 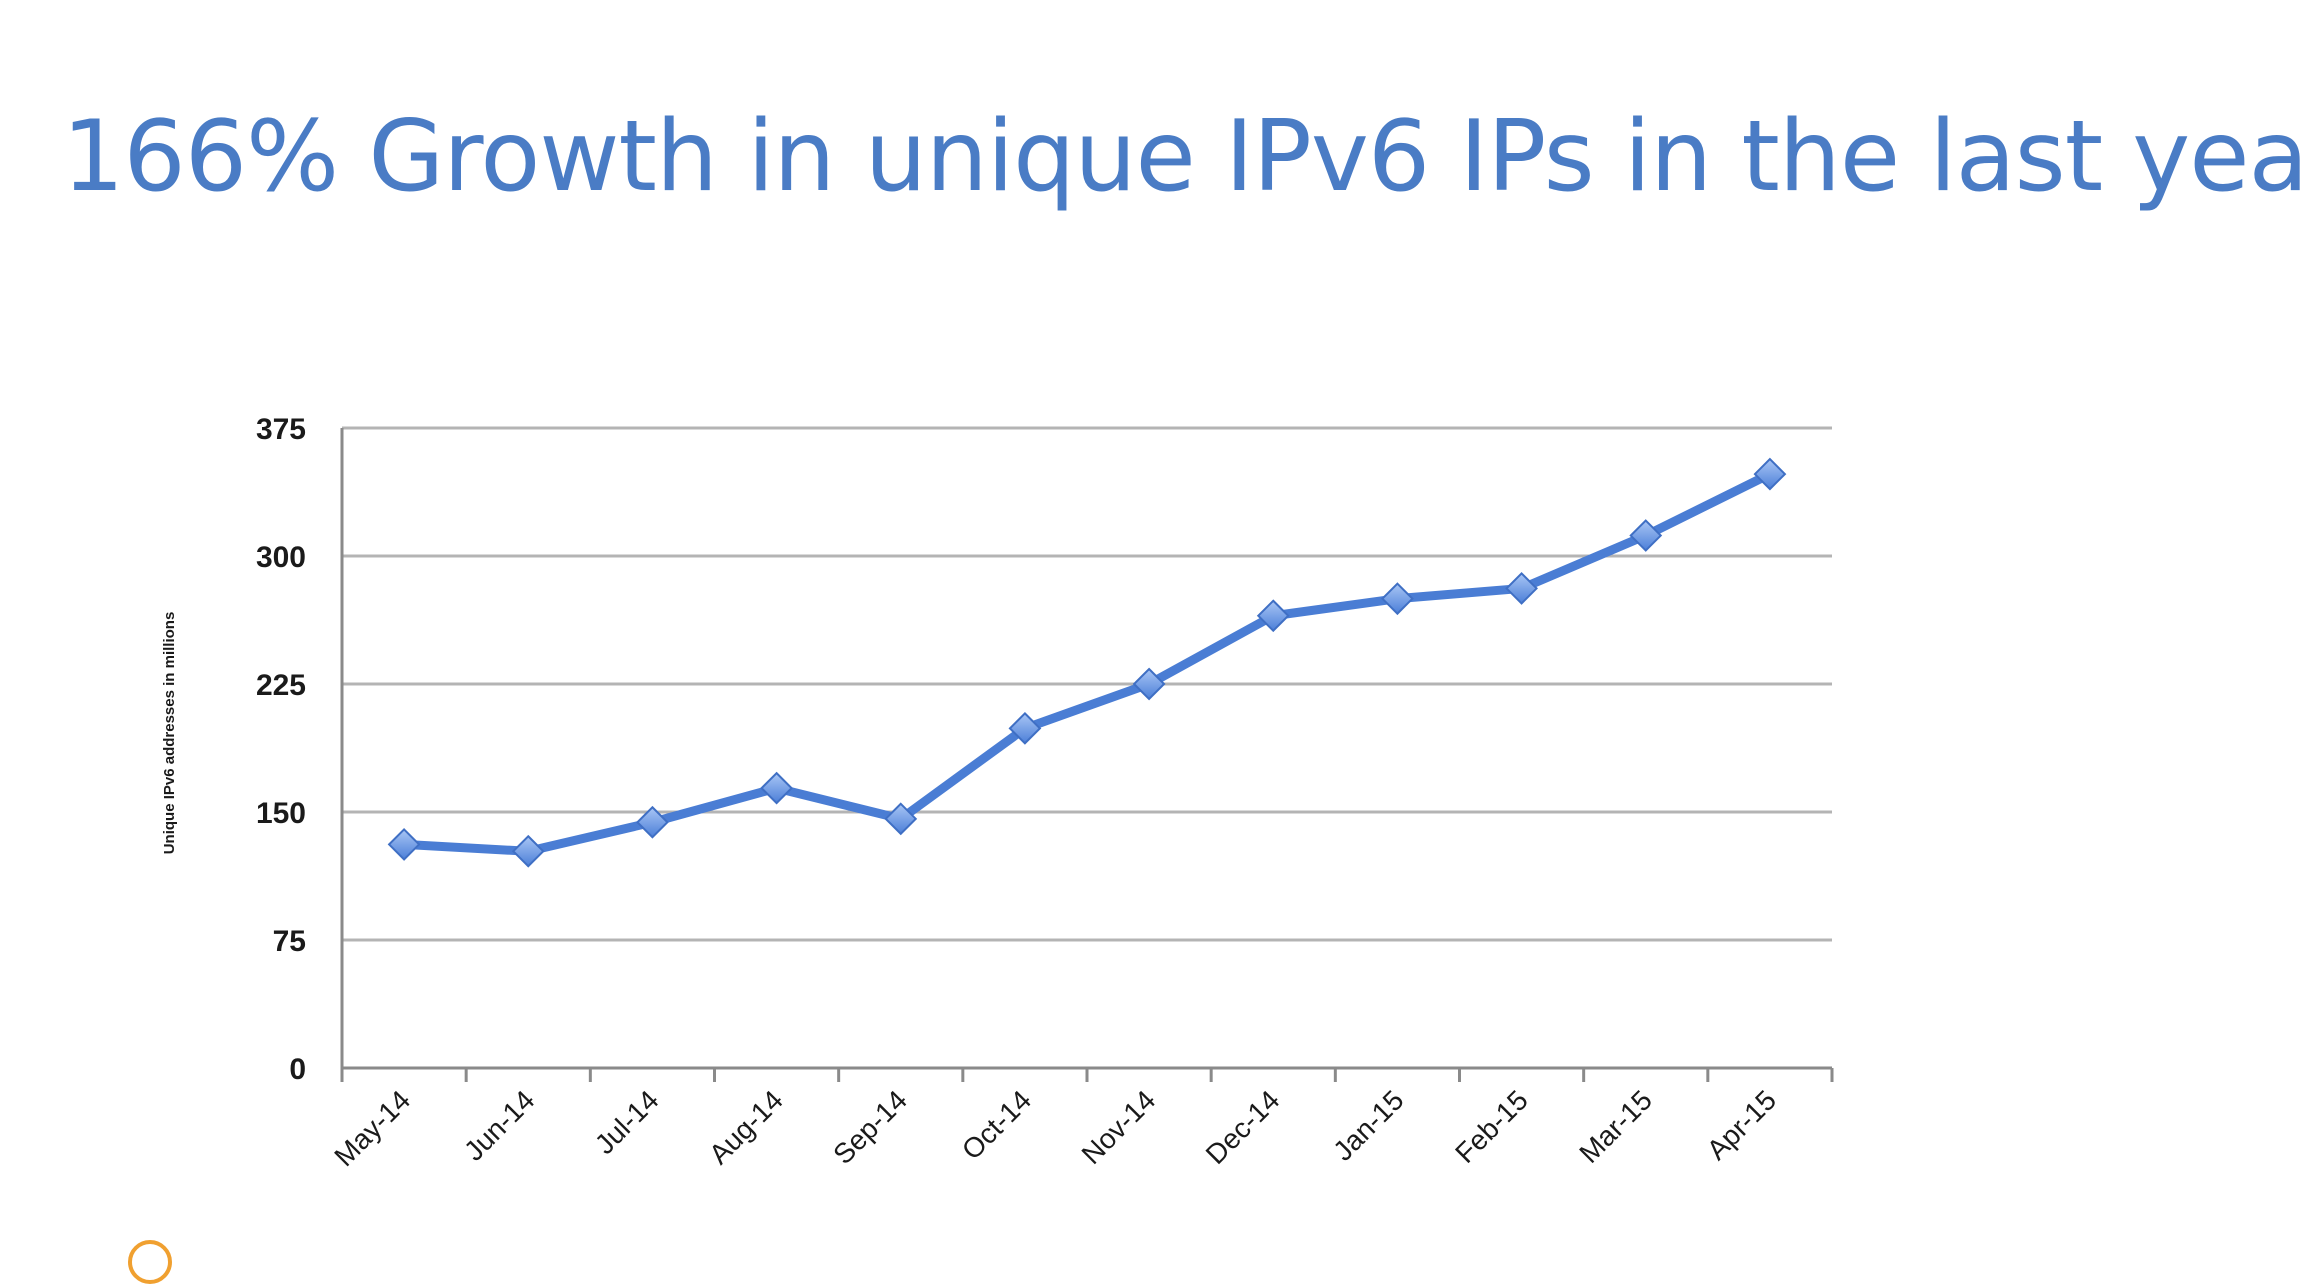 I want to click on x-tick-label: Jun-14, so click(x=499, y=1125).